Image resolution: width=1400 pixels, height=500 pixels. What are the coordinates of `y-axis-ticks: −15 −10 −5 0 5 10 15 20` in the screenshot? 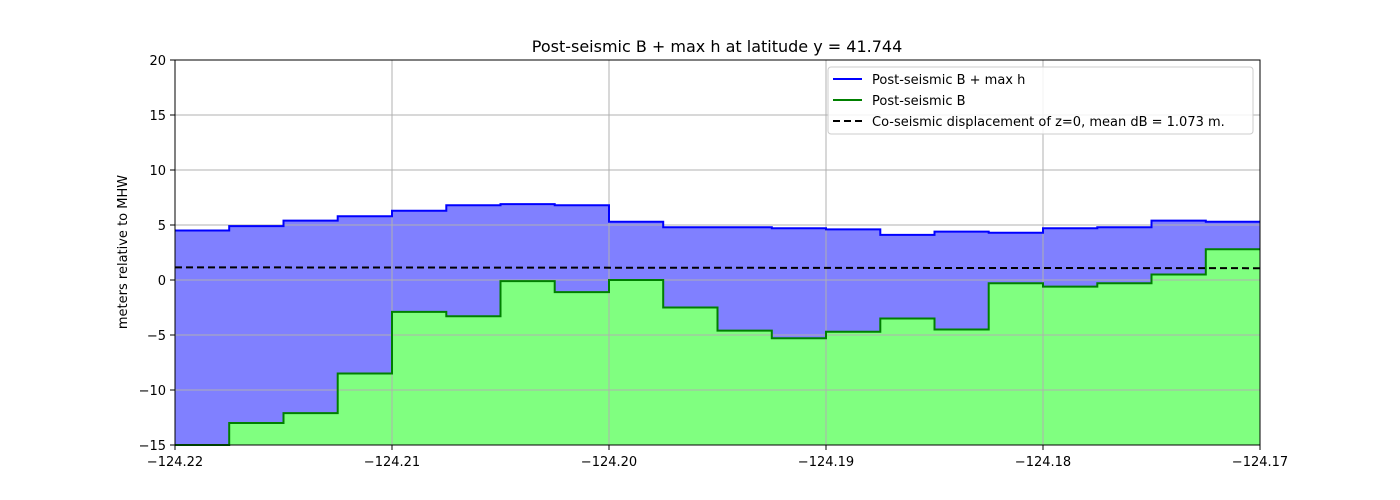 It's located at (157, 254).